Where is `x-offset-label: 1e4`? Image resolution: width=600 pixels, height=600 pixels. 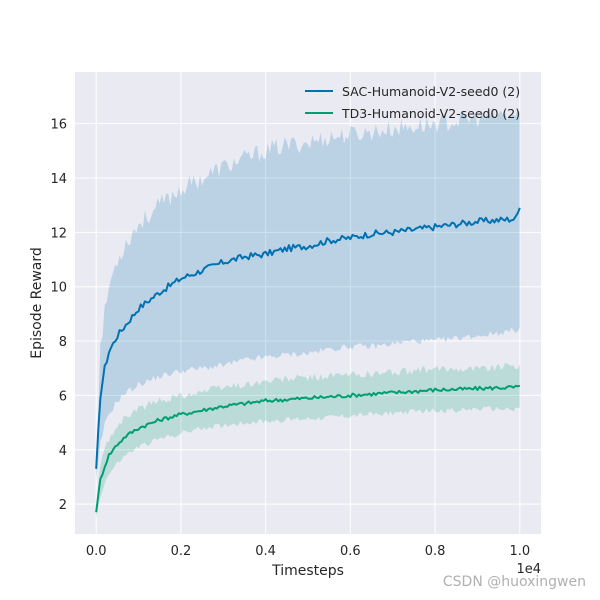
x-offset-label: 1e4 is located at coordinates (528, 569).